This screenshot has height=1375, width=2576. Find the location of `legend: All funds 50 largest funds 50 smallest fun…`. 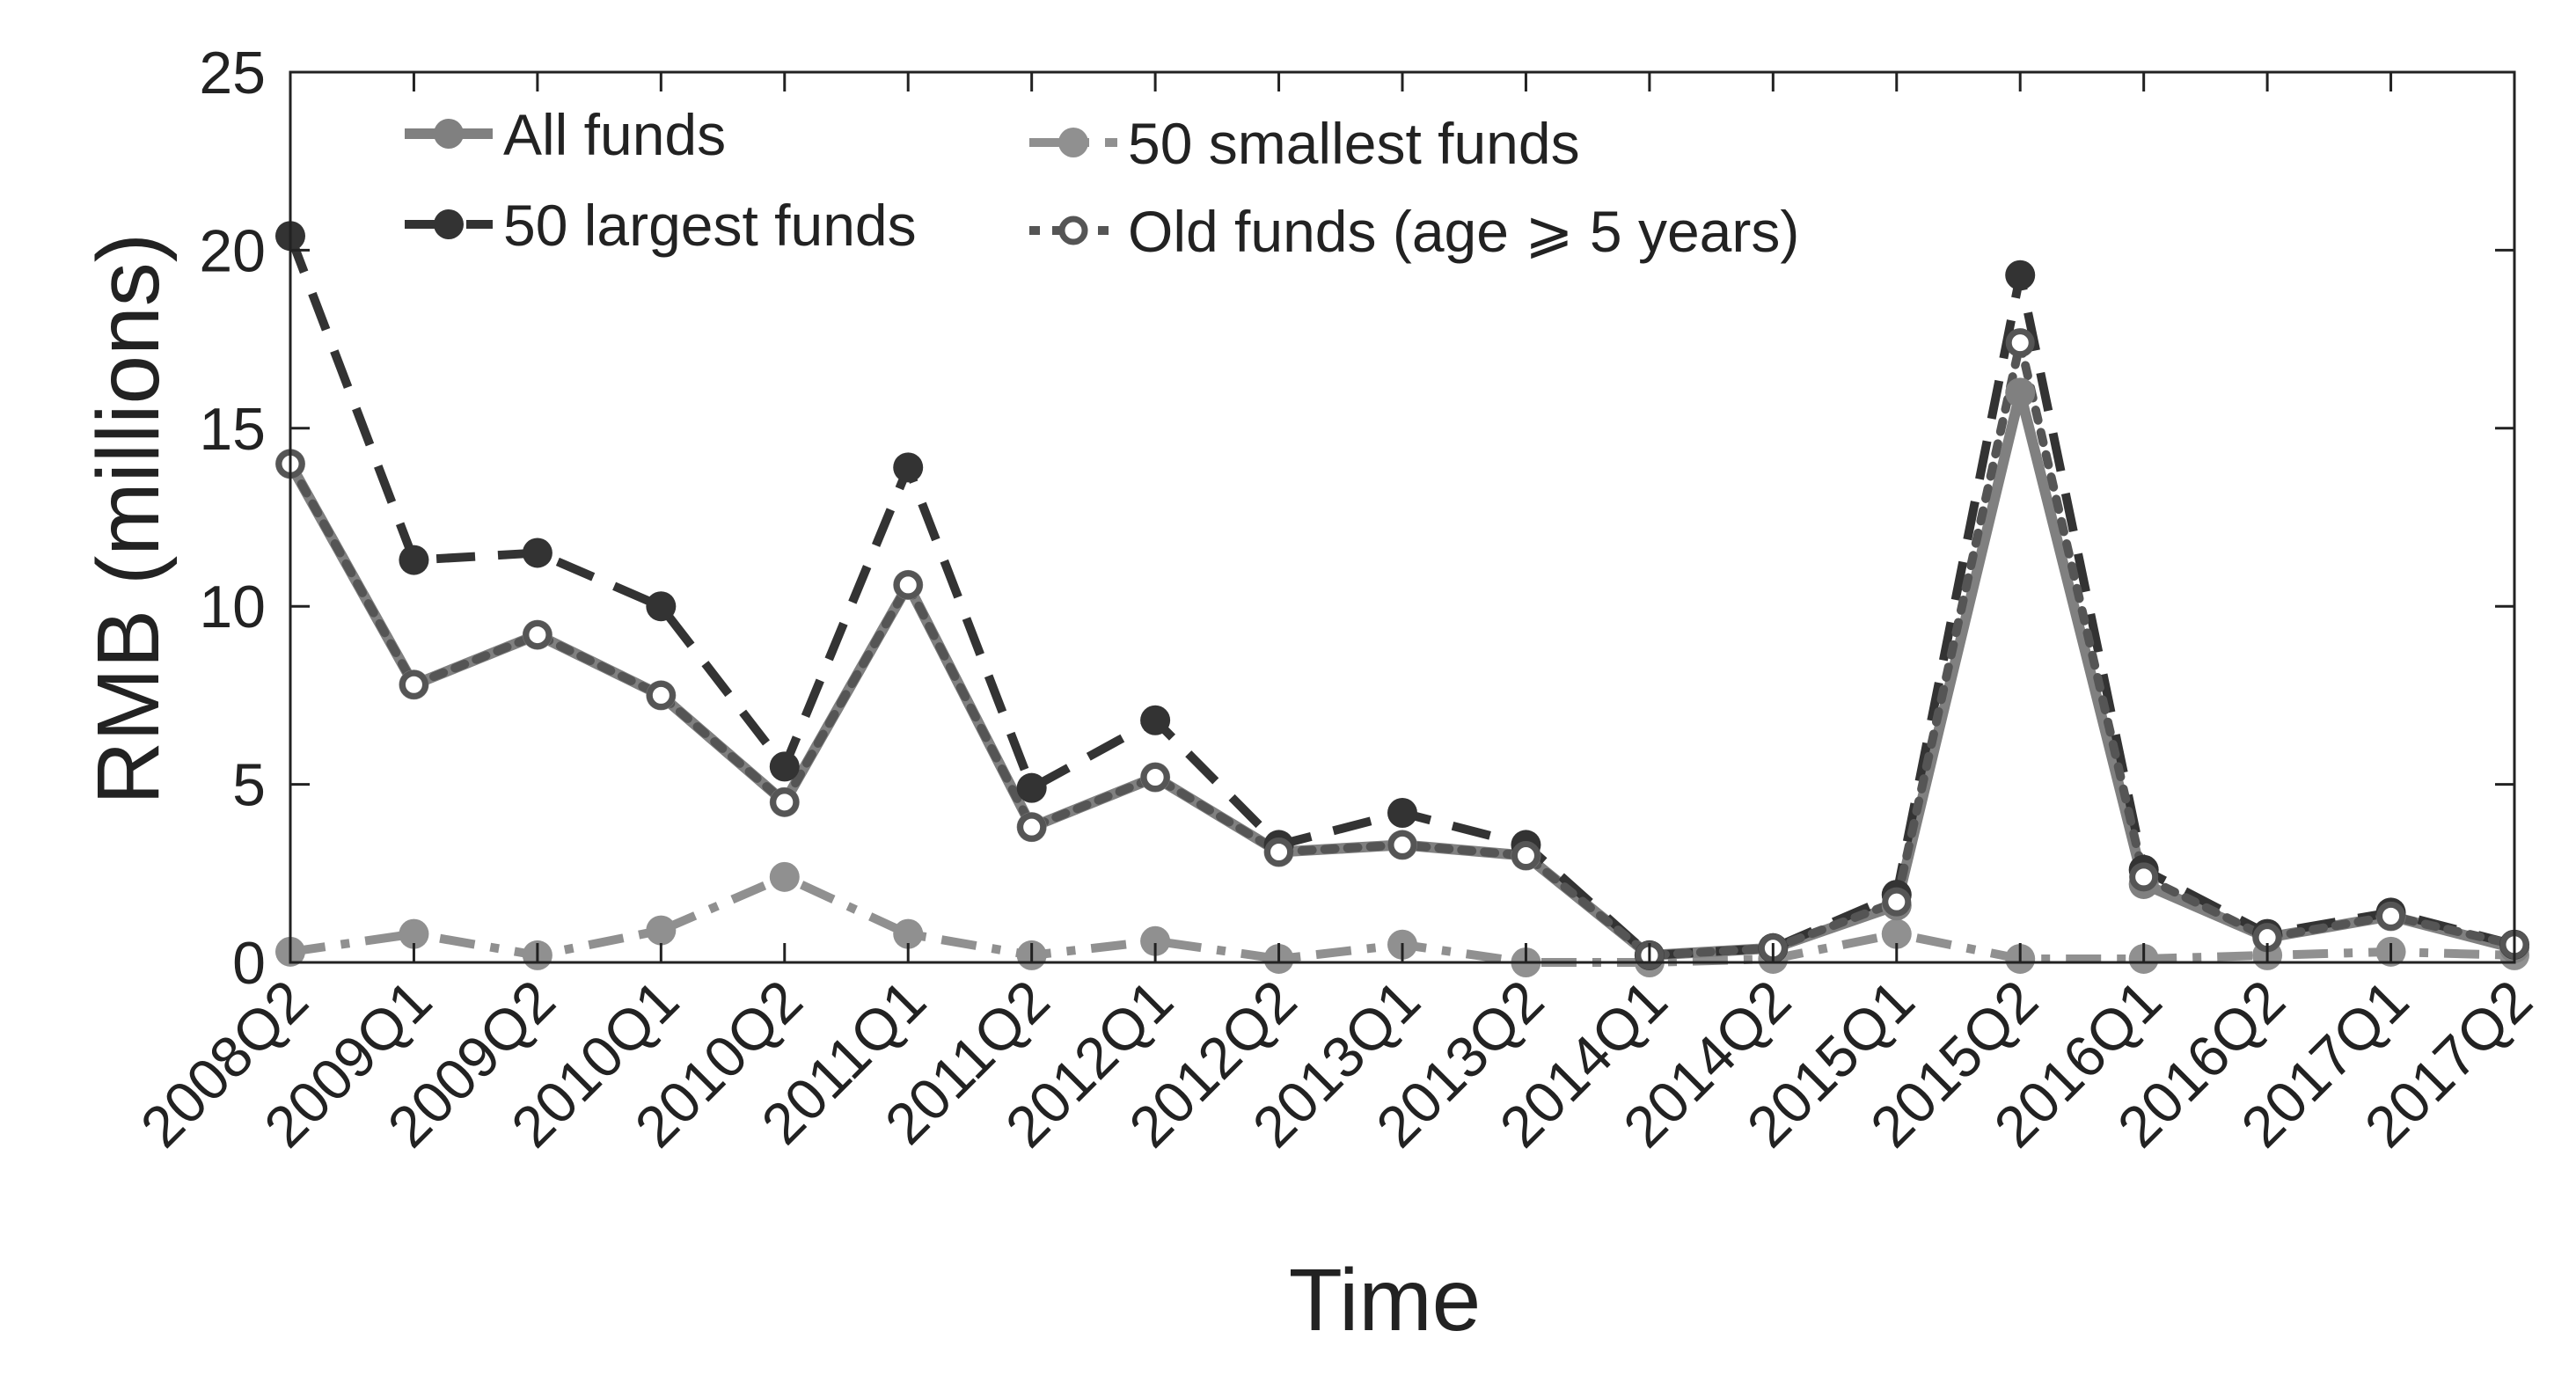

legend: All funds 50 largest funds 50 smallest fun… is located at coordinates (1102, 183).